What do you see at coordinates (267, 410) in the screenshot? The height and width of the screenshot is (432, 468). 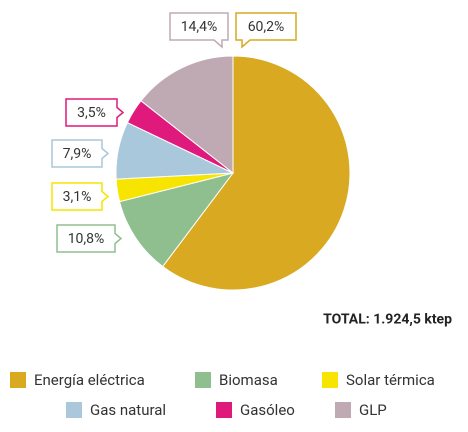 I see `legend-label: Gasóleo` at bounding box center [267, 410].